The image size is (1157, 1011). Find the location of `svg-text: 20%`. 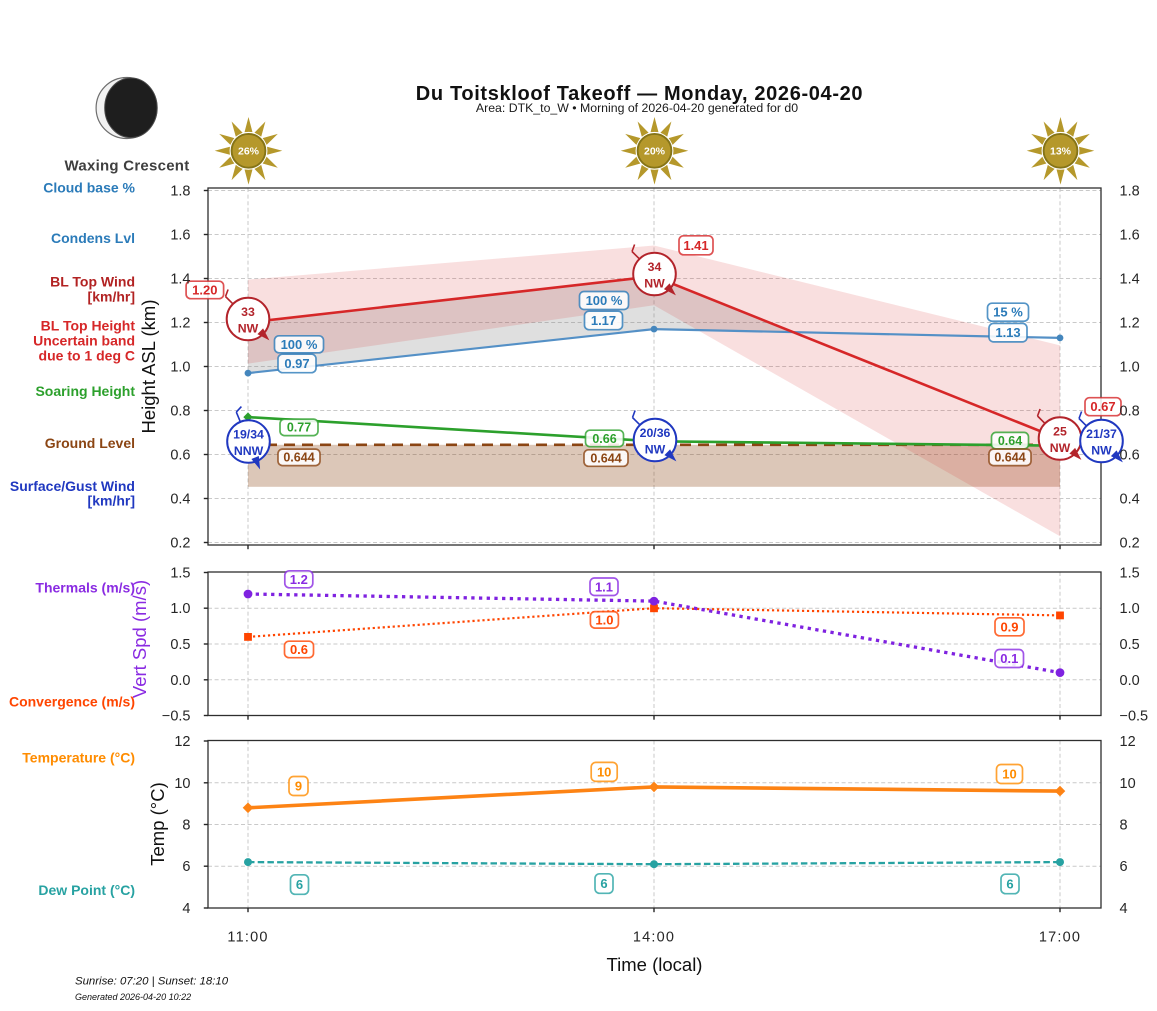

svg-text: 20% is located at coordinates (655, 152).